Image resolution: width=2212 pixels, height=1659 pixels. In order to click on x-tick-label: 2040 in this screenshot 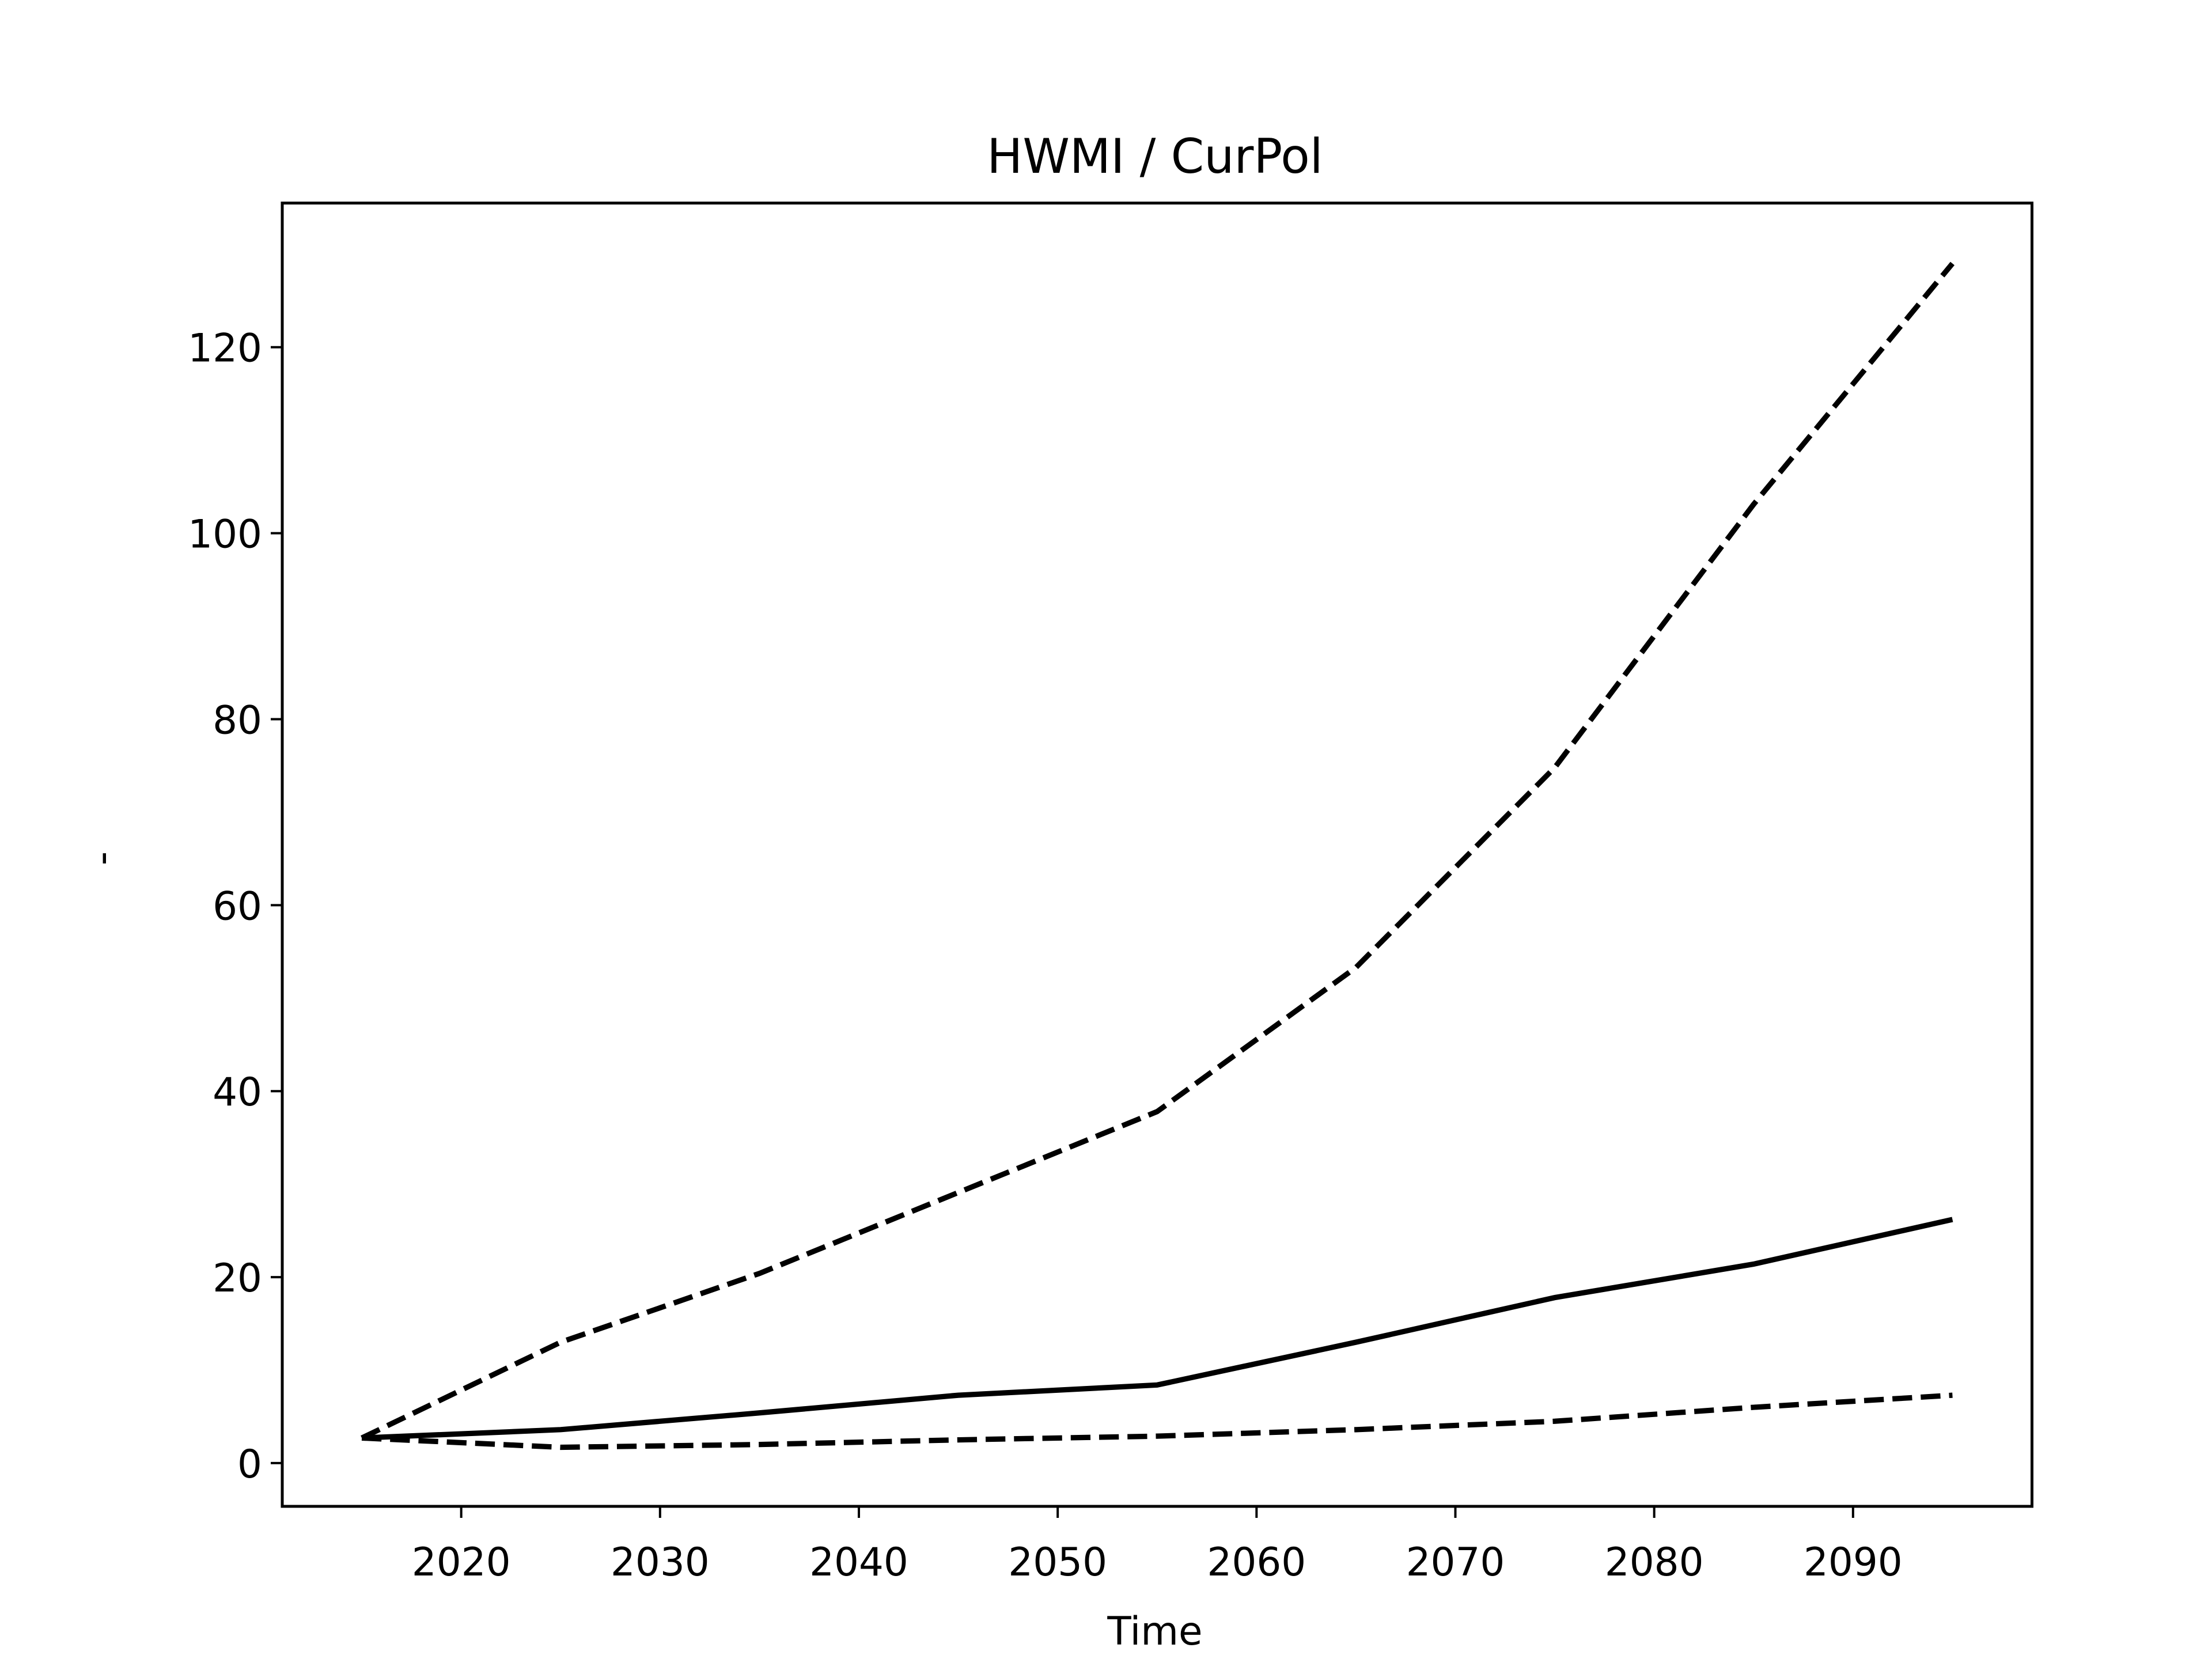, I will do `click(858, 1562)`.